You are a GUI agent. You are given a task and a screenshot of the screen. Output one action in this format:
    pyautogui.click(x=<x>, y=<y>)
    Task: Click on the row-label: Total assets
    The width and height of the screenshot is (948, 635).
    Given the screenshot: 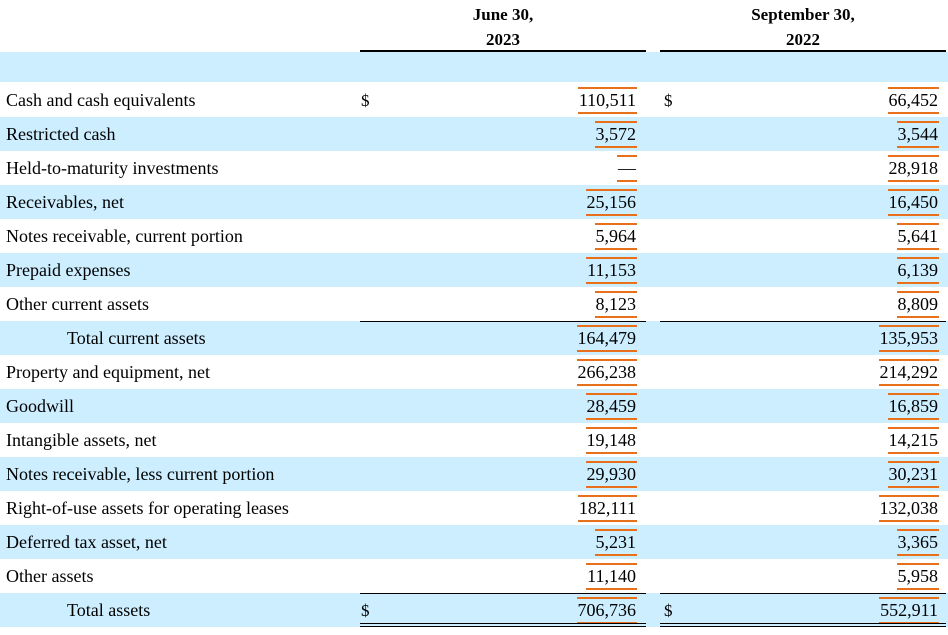 What is the action you would take?
    pyautogui.click(x=109, y=610)
    